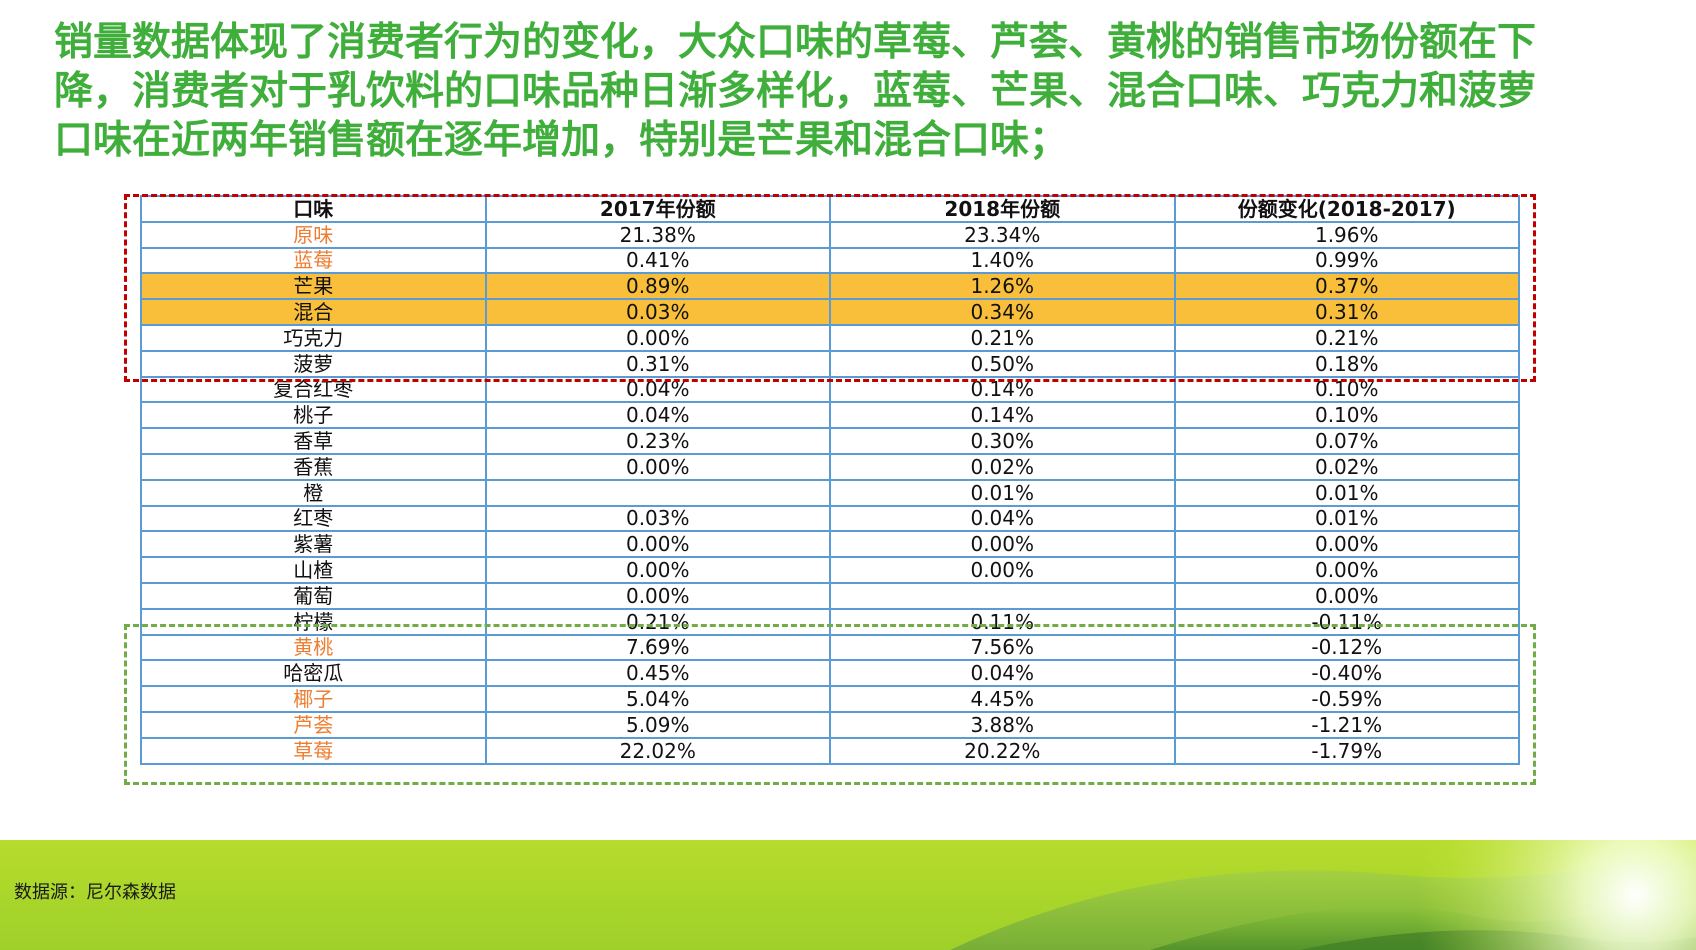 This screenshot has height=950, width=1696. Describe the element at coordinates (795, 91) in the screenshot. I see `headline-line-2: 降，消费者对于乳饮料的口味品种日渐多样化，蓝莓、芒果、混合口味、巧克力和菠萝` at that location.